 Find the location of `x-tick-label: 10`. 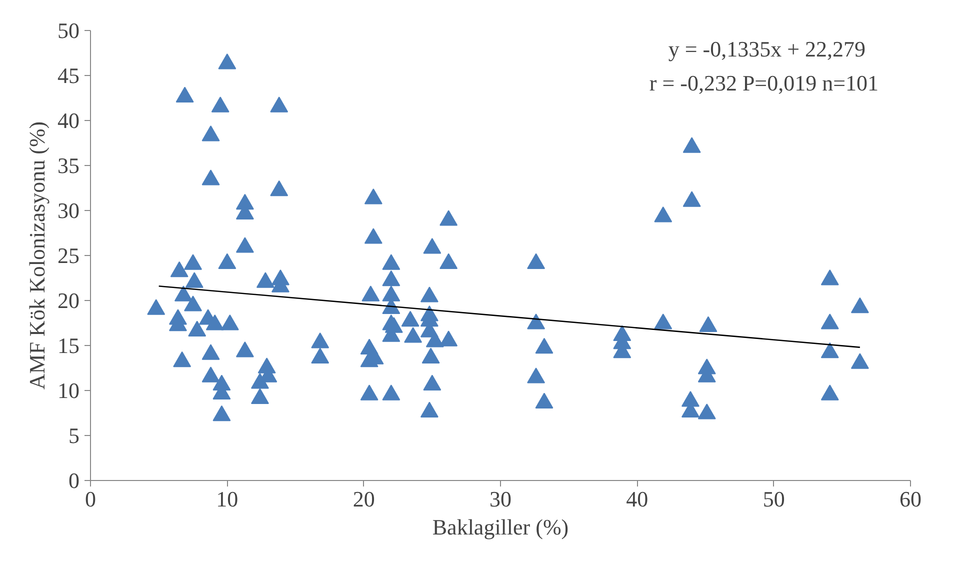

x-tick-label: 10 is located at coordinates (227, 499).